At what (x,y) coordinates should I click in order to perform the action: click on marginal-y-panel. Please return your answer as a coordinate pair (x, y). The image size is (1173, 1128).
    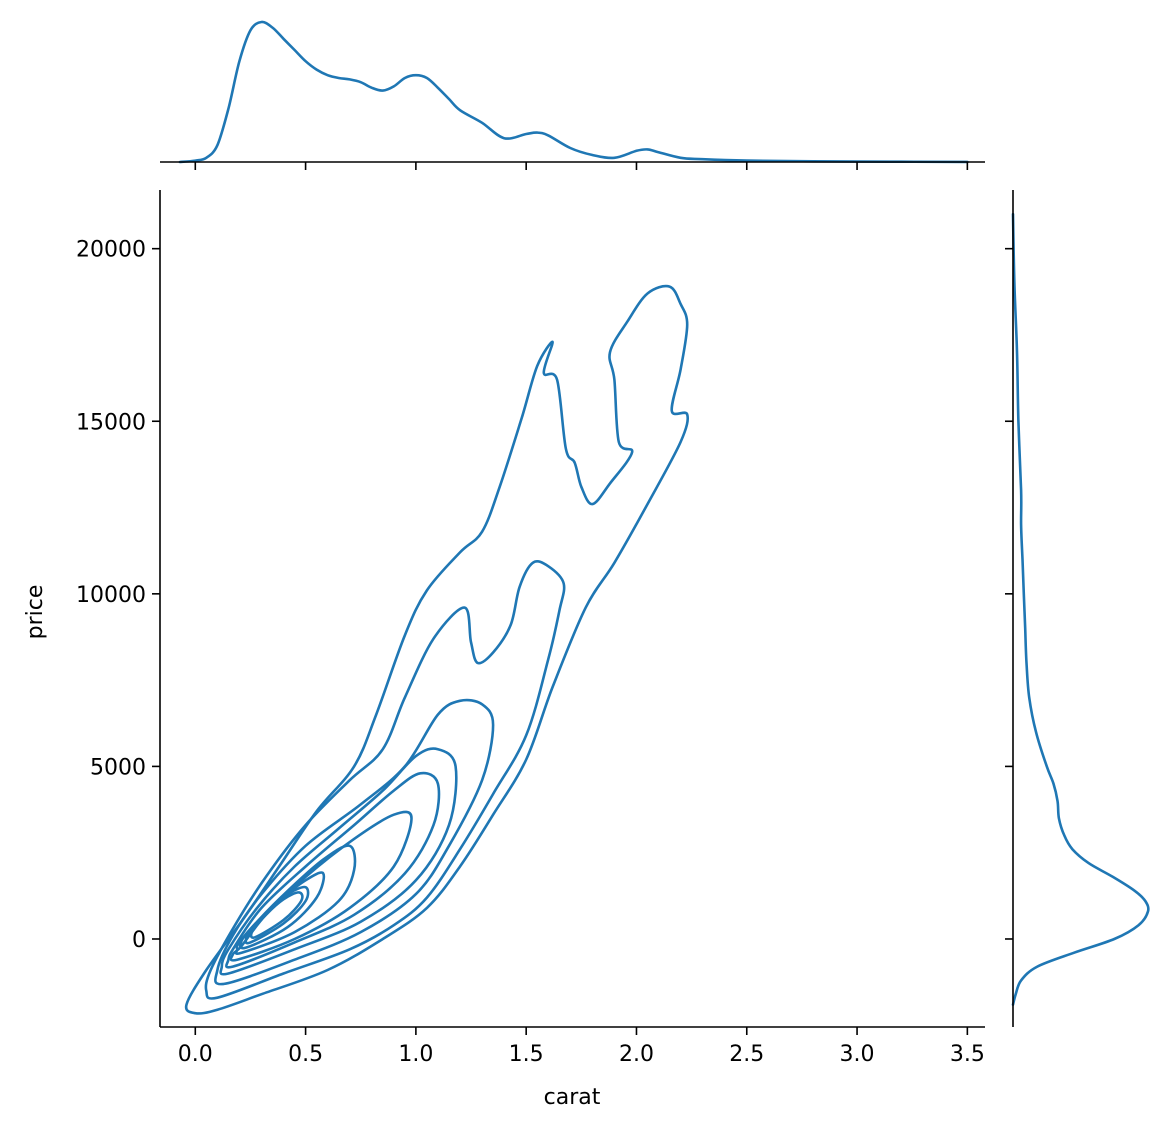
    Looking at the image, I should click on (1077, 608).